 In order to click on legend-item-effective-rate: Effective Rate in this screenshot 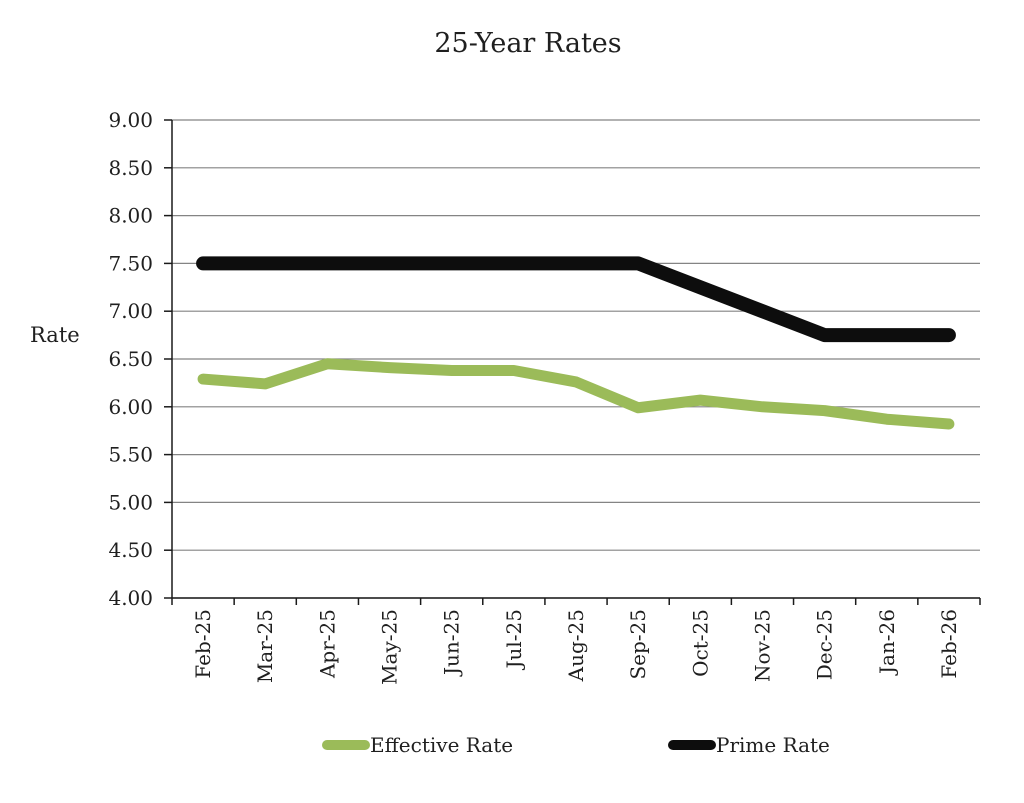, I will do `click(417, 745)`.